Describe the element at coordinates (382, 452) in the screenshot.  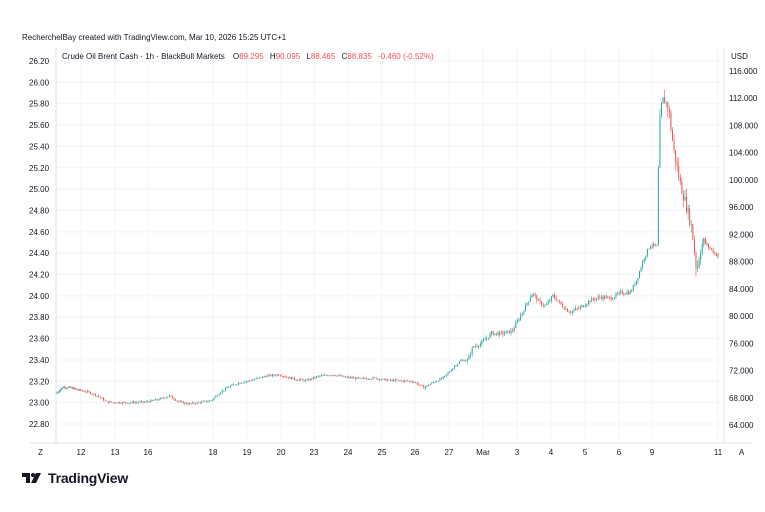
I see `time-tick-label: 25` at that location.